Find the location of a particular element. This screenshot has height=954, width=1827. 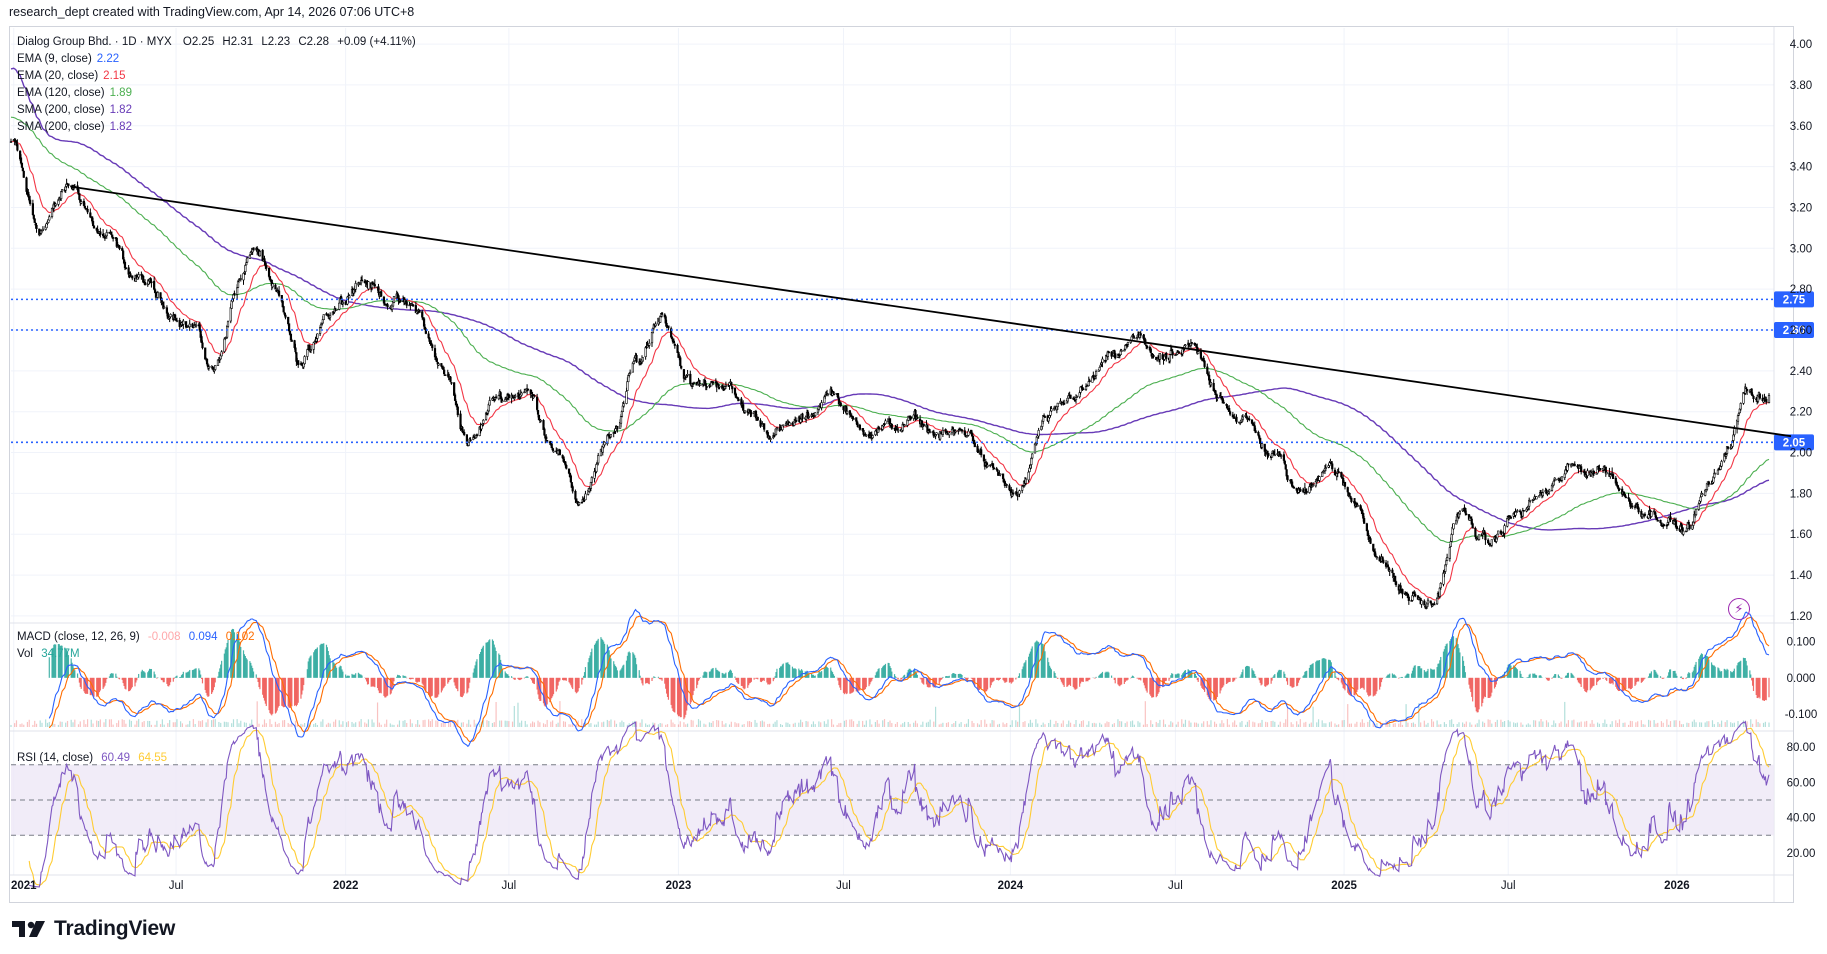

lightning-icon: ⚡ is located at coordinates (1739, 609).